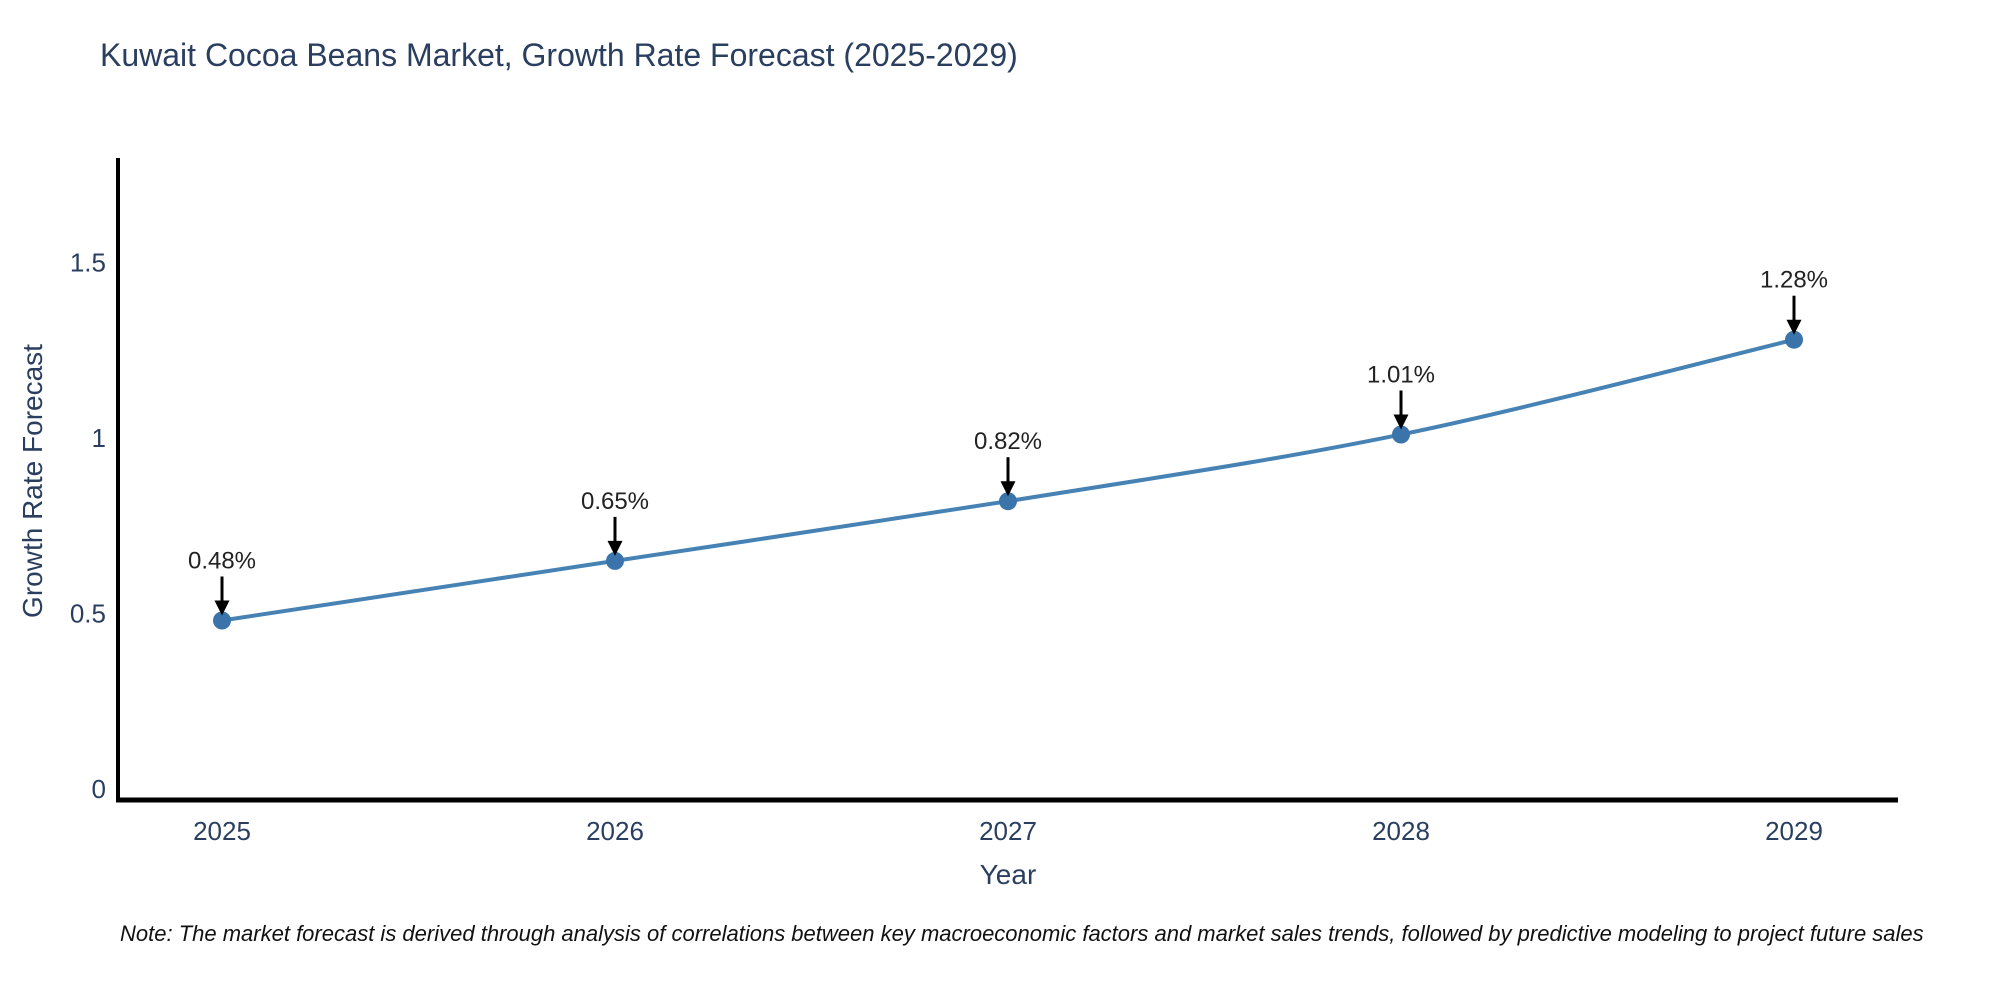 The width and height of the screenshot is (2000, 1000). I want to click on x-tick-label: 2025, so click(222, 831).